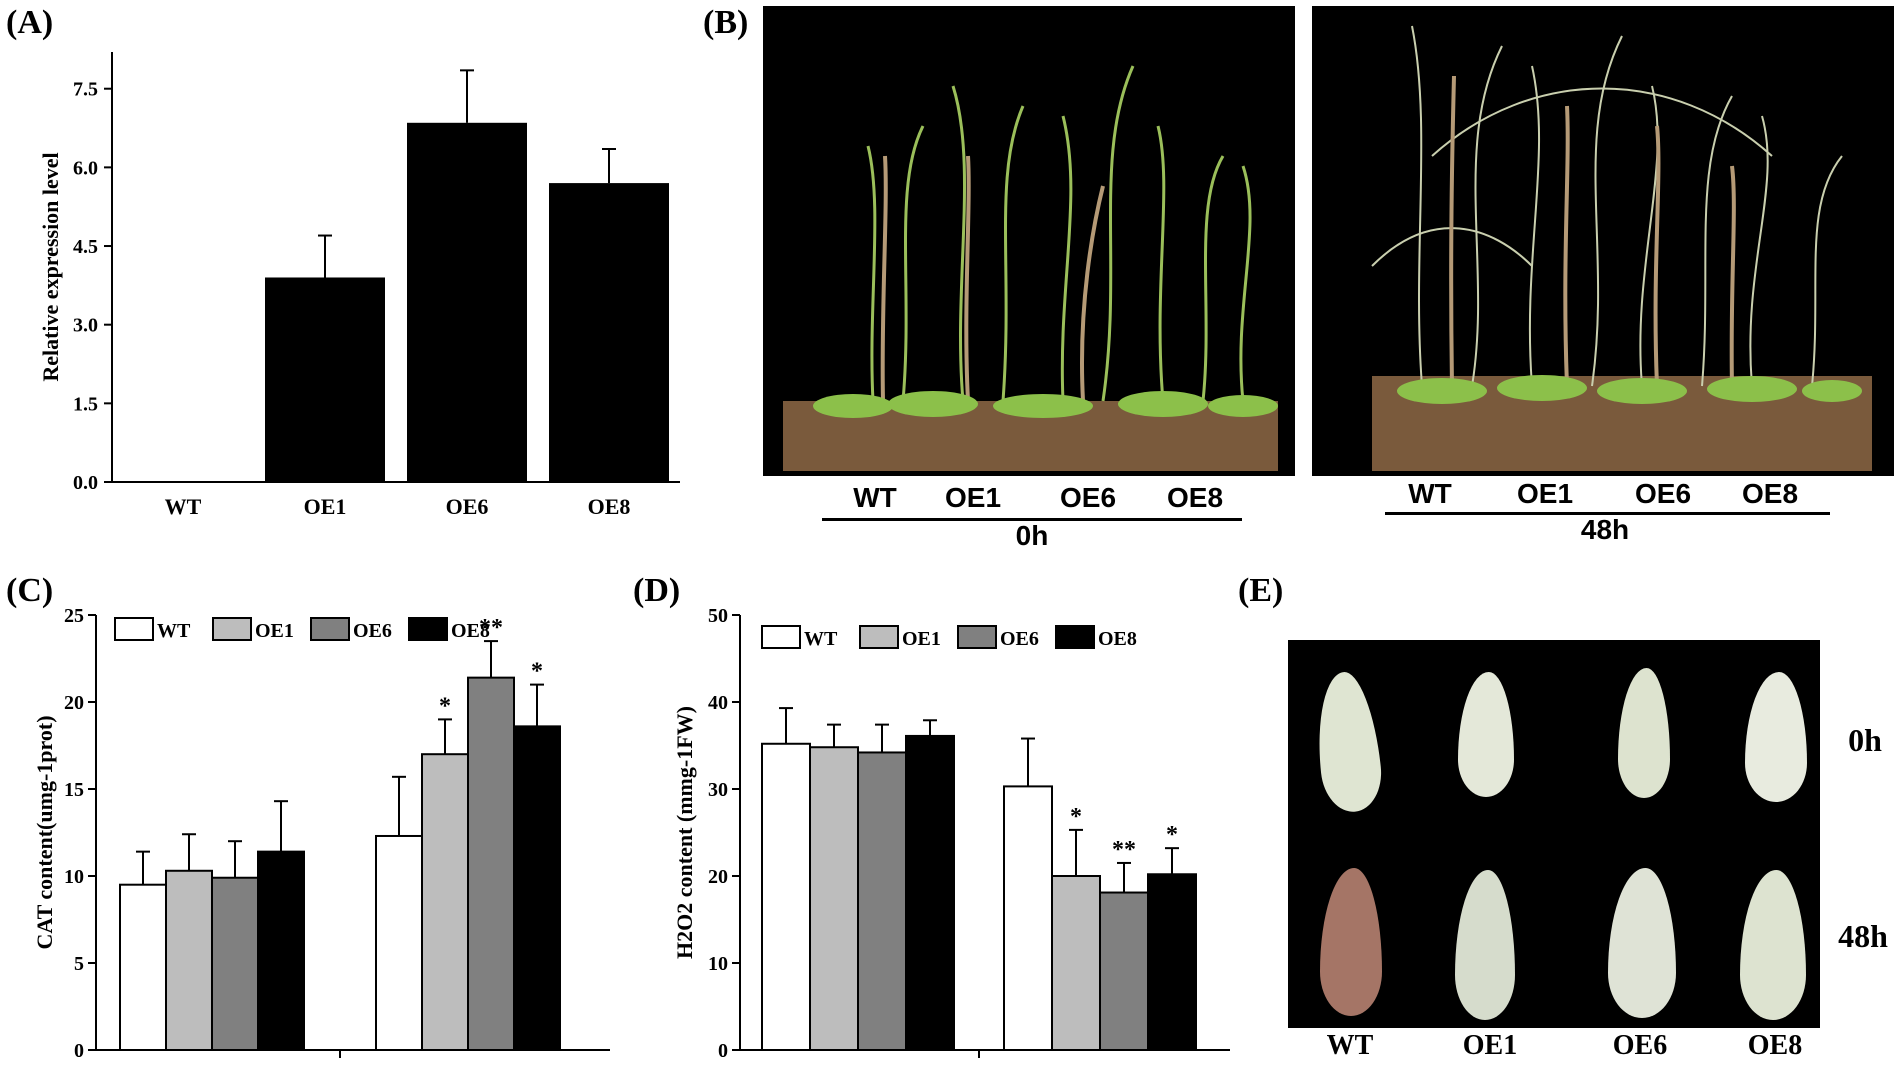 The image size is (1900, 1068). I want to click on d-legend-swatch-oe6, so click(977, 637).